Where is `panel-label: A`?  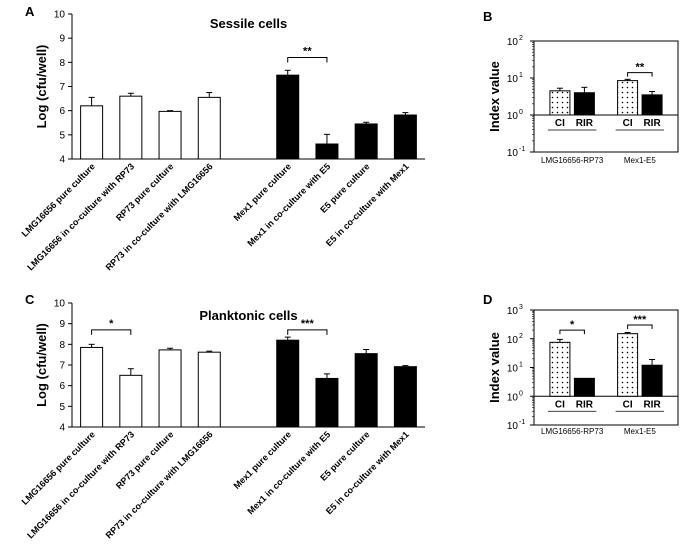 panel-label: A is located at coordinates (30, 11).